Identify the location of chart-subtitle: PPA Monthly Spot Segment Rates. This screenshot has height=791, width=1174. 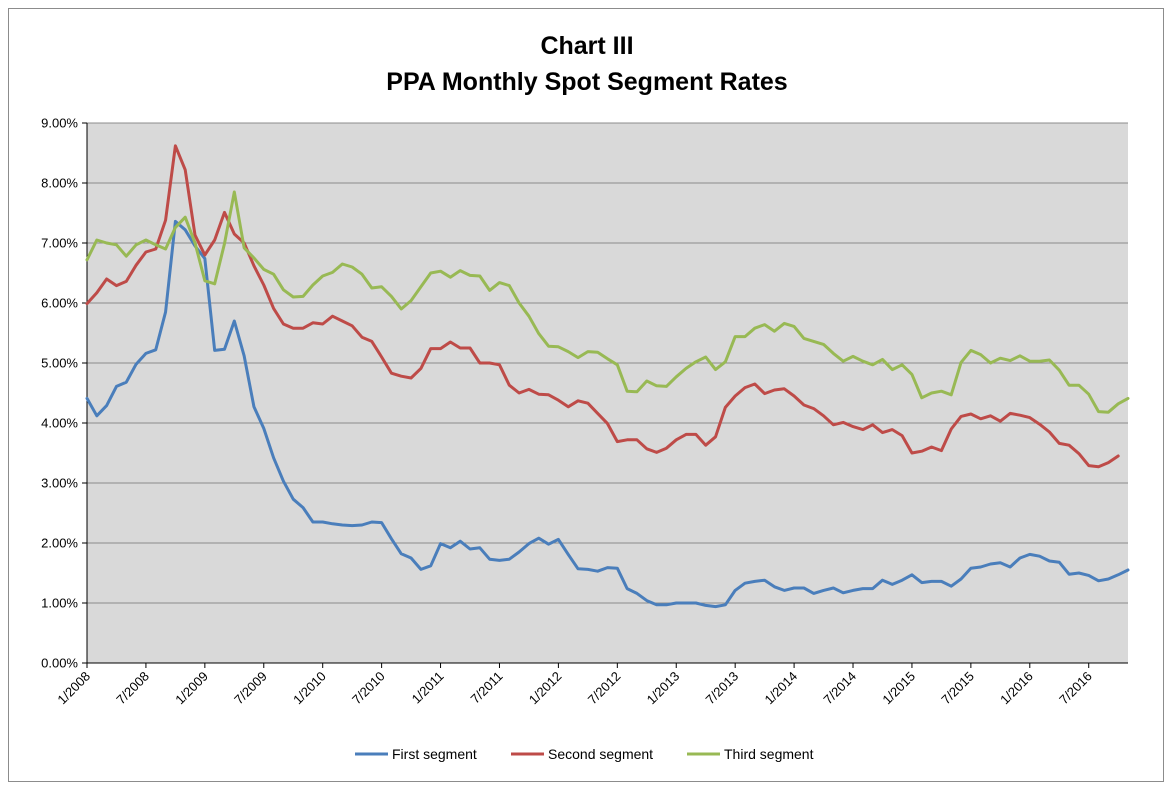
(586, 82).